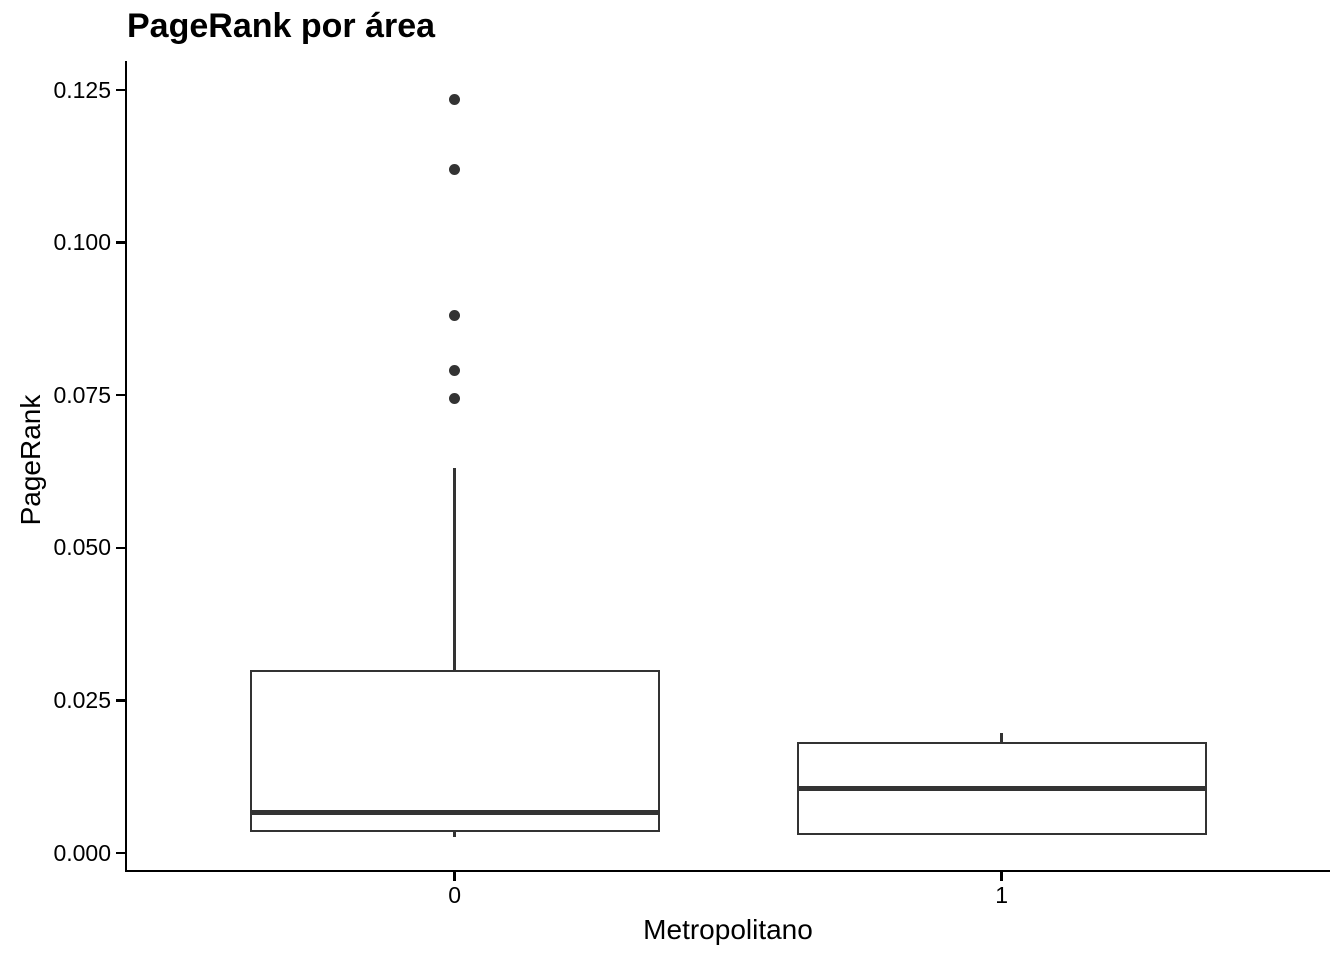 This screenshot has height=960, width=1344. Describe the element at coordinates (82, 242) in the screenshot. I see `y-tick-label: 0.100` at that location.